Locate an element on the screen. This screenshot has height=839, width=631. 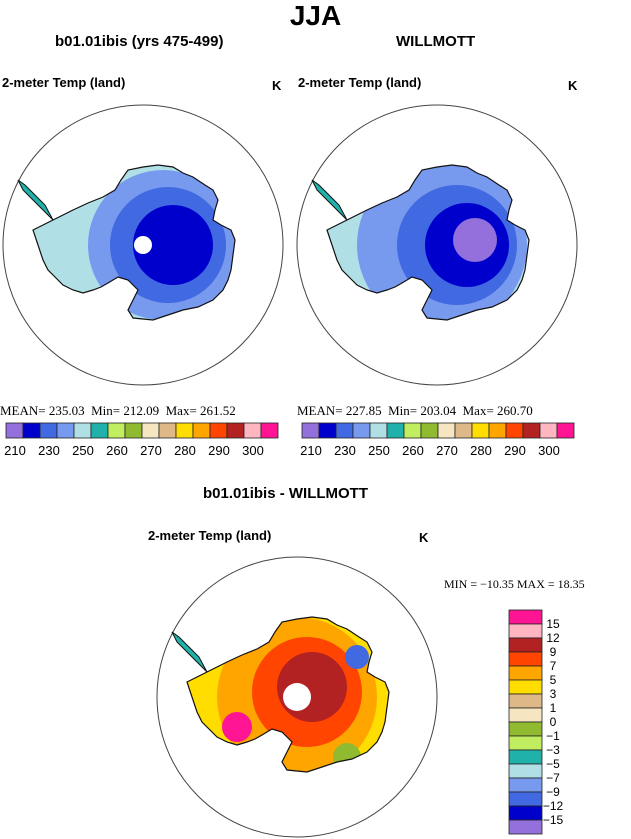
colorbar-tick-label: 9 is located at coordinates (553, 652).